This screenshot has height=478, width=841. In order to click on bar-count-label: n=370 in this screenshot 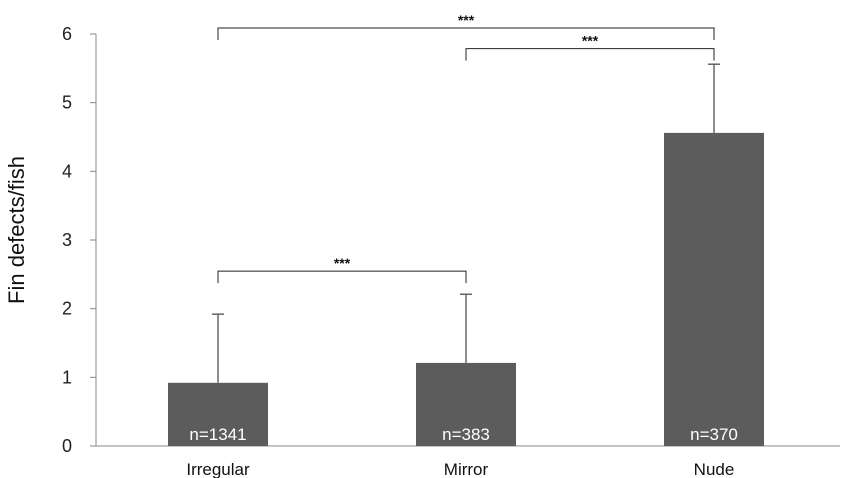, I will do `click(714, 434)`.